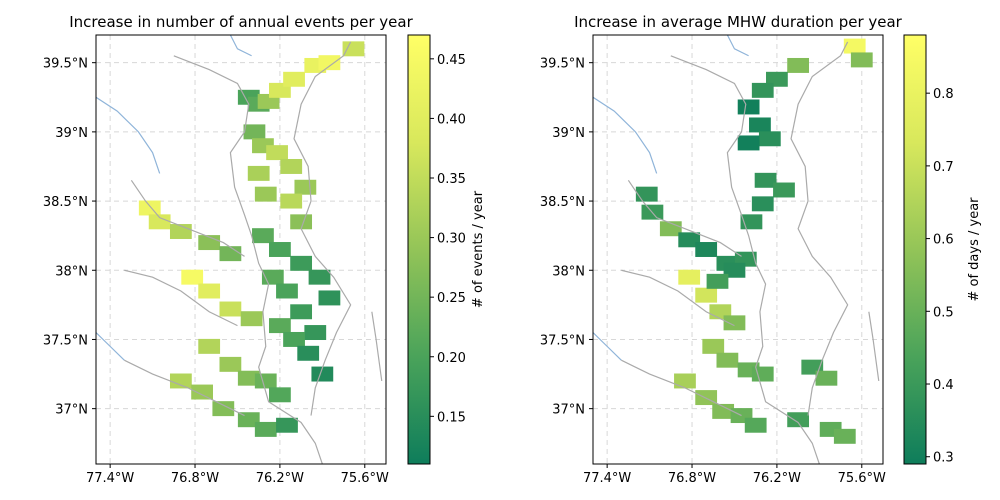  What do you see at coordinates (943, 385) in the screenshot?
I see `colorbar-tick-label: 0.4` at bounding box center [943, 385].